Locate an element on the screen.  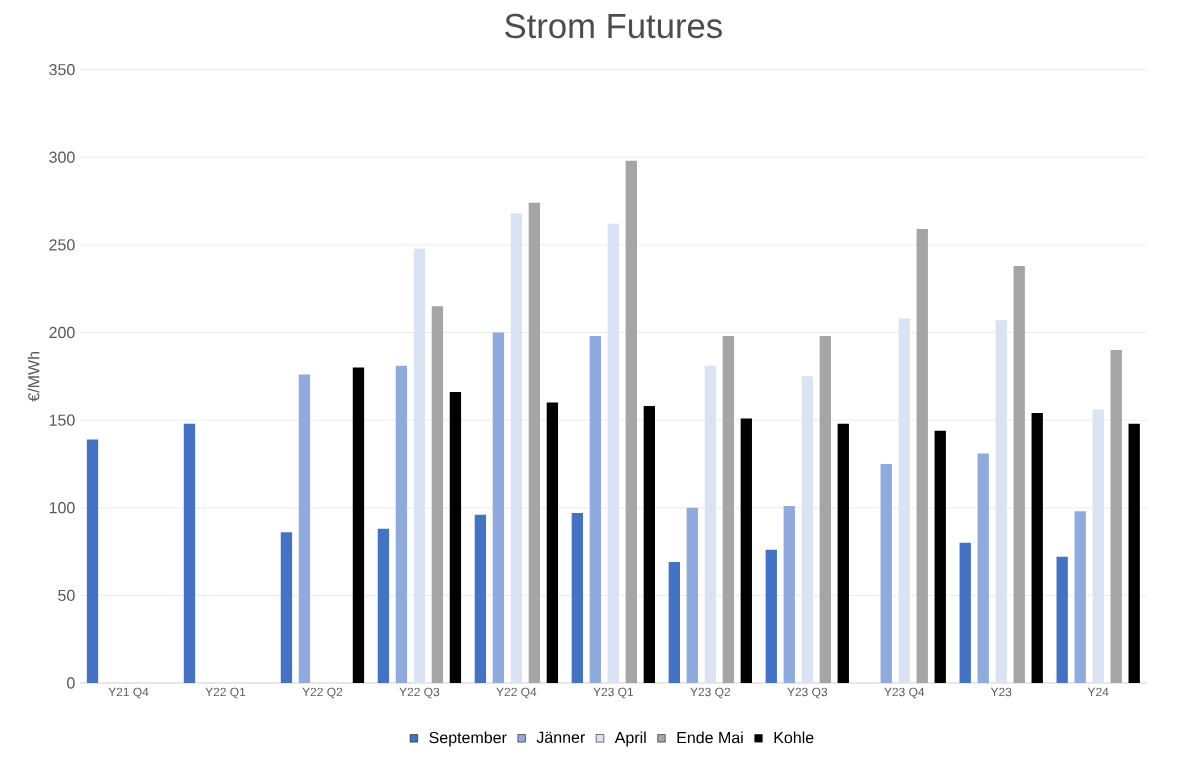
legend-label: Jänner is located at coordinates (560, 737).